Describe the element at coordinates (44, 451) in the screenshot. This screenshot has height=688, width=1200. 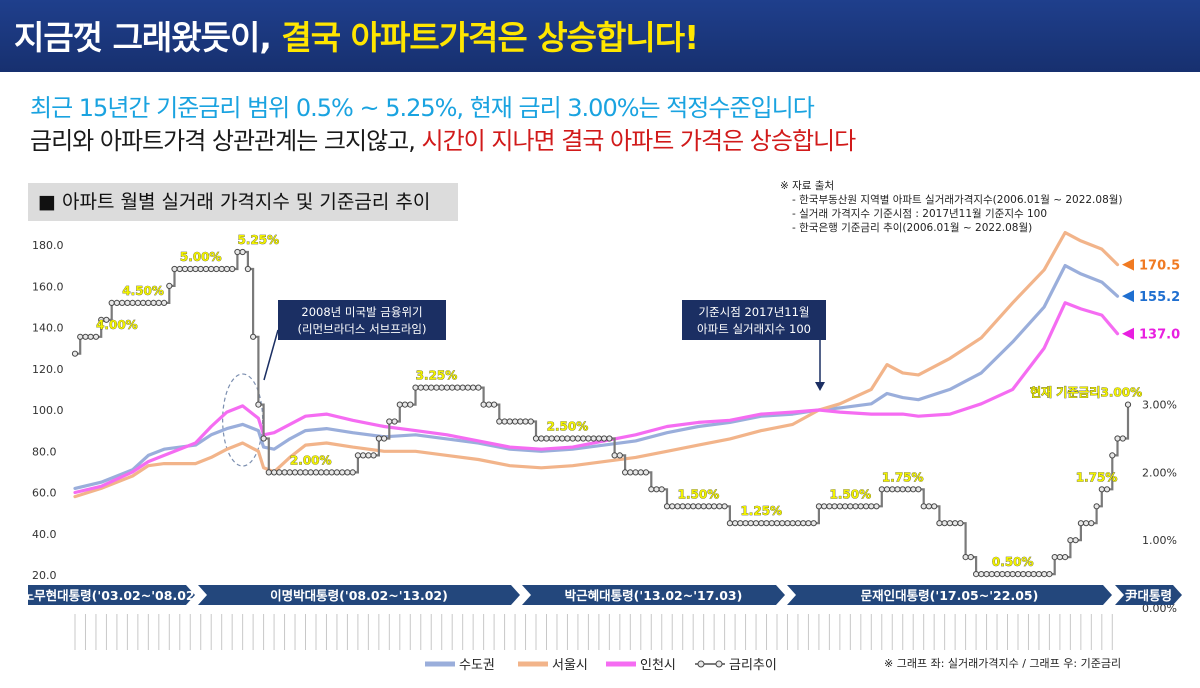
I see `left-axis-tick-label: 80.0` at that location.